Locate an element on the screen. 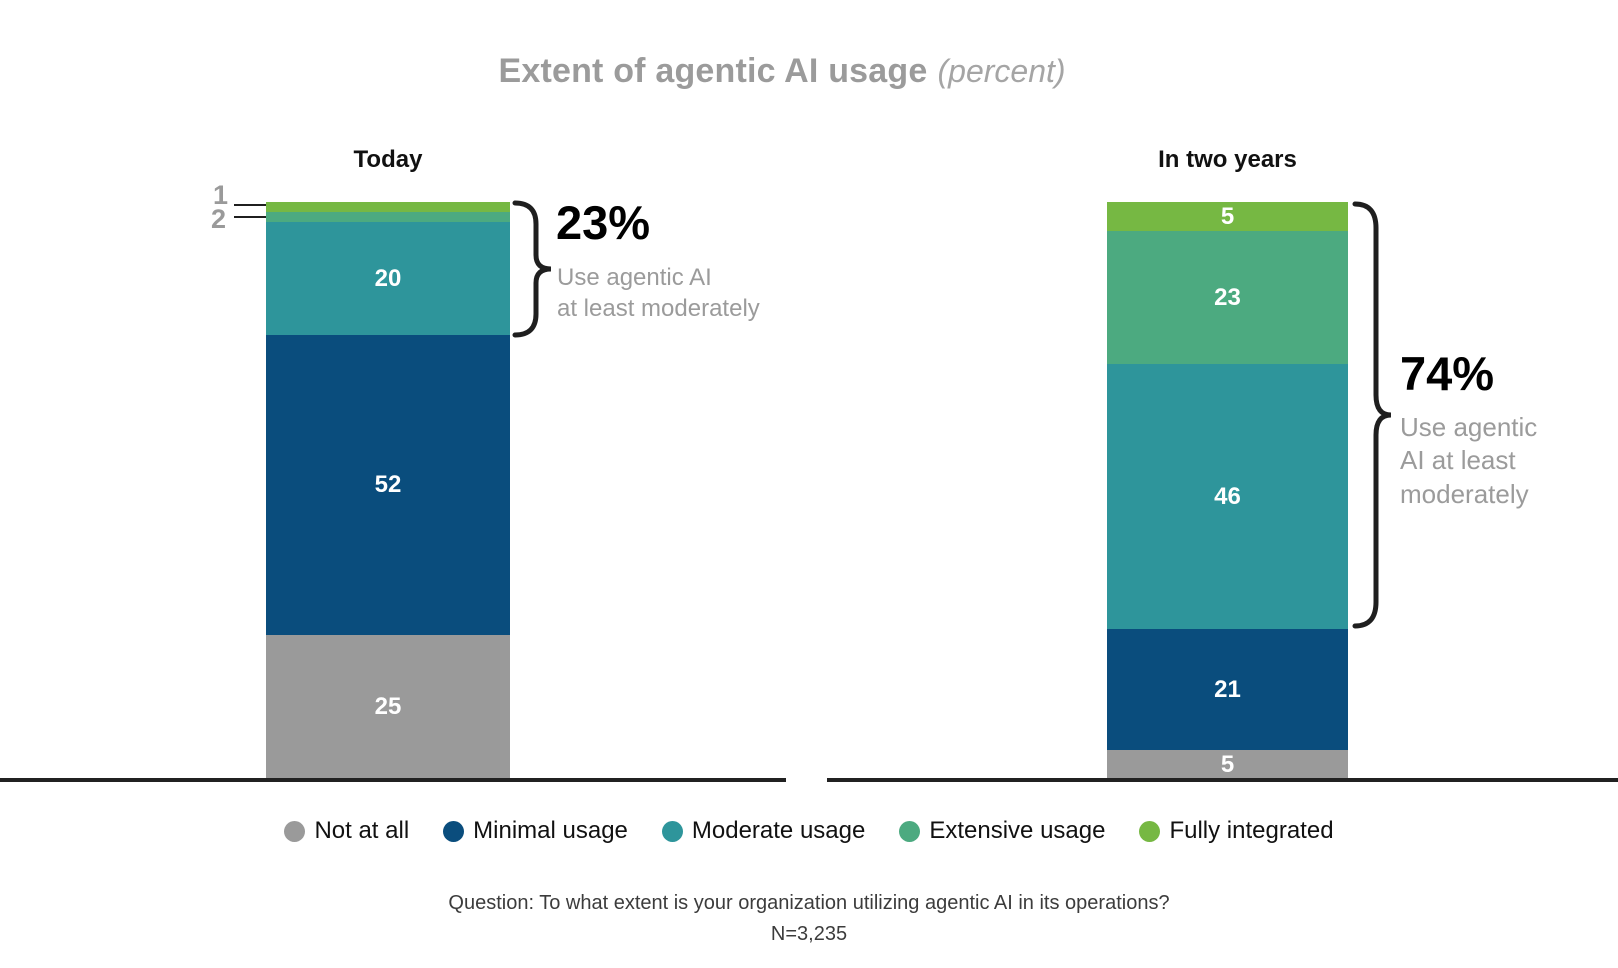  footer-sample-size: N=3,235 is located at coordinates (809, 934).